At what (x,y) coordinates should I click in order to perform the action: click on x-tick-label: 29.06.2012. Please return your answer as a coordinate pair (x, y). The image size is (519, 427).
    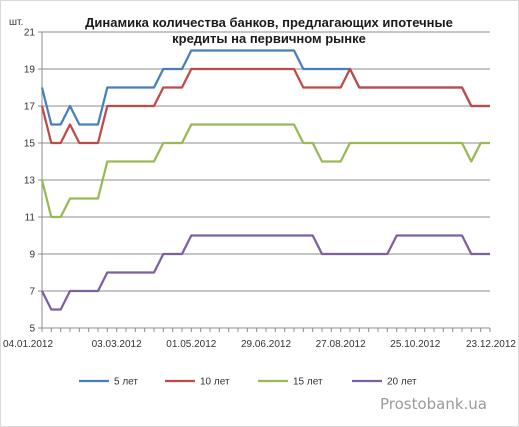
    Looking at the image, I should click on (266, 344).